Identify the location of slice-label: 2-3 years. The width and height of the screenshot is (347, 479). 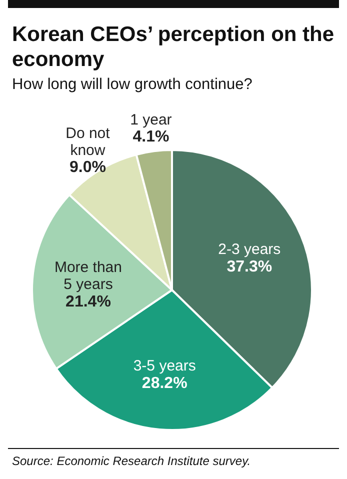
(249, 249).